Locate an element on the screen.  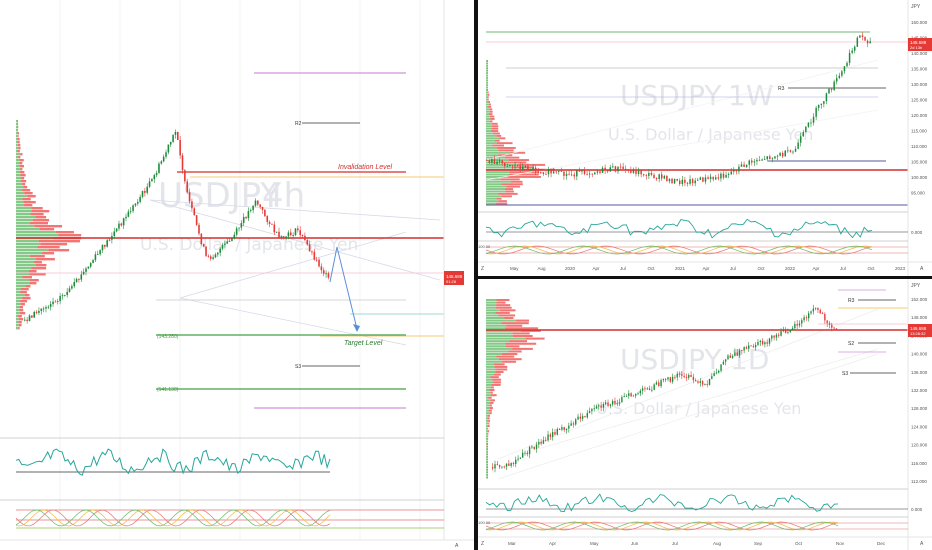
price-tag-value: 145.688 is located at coordinates (918, 328).